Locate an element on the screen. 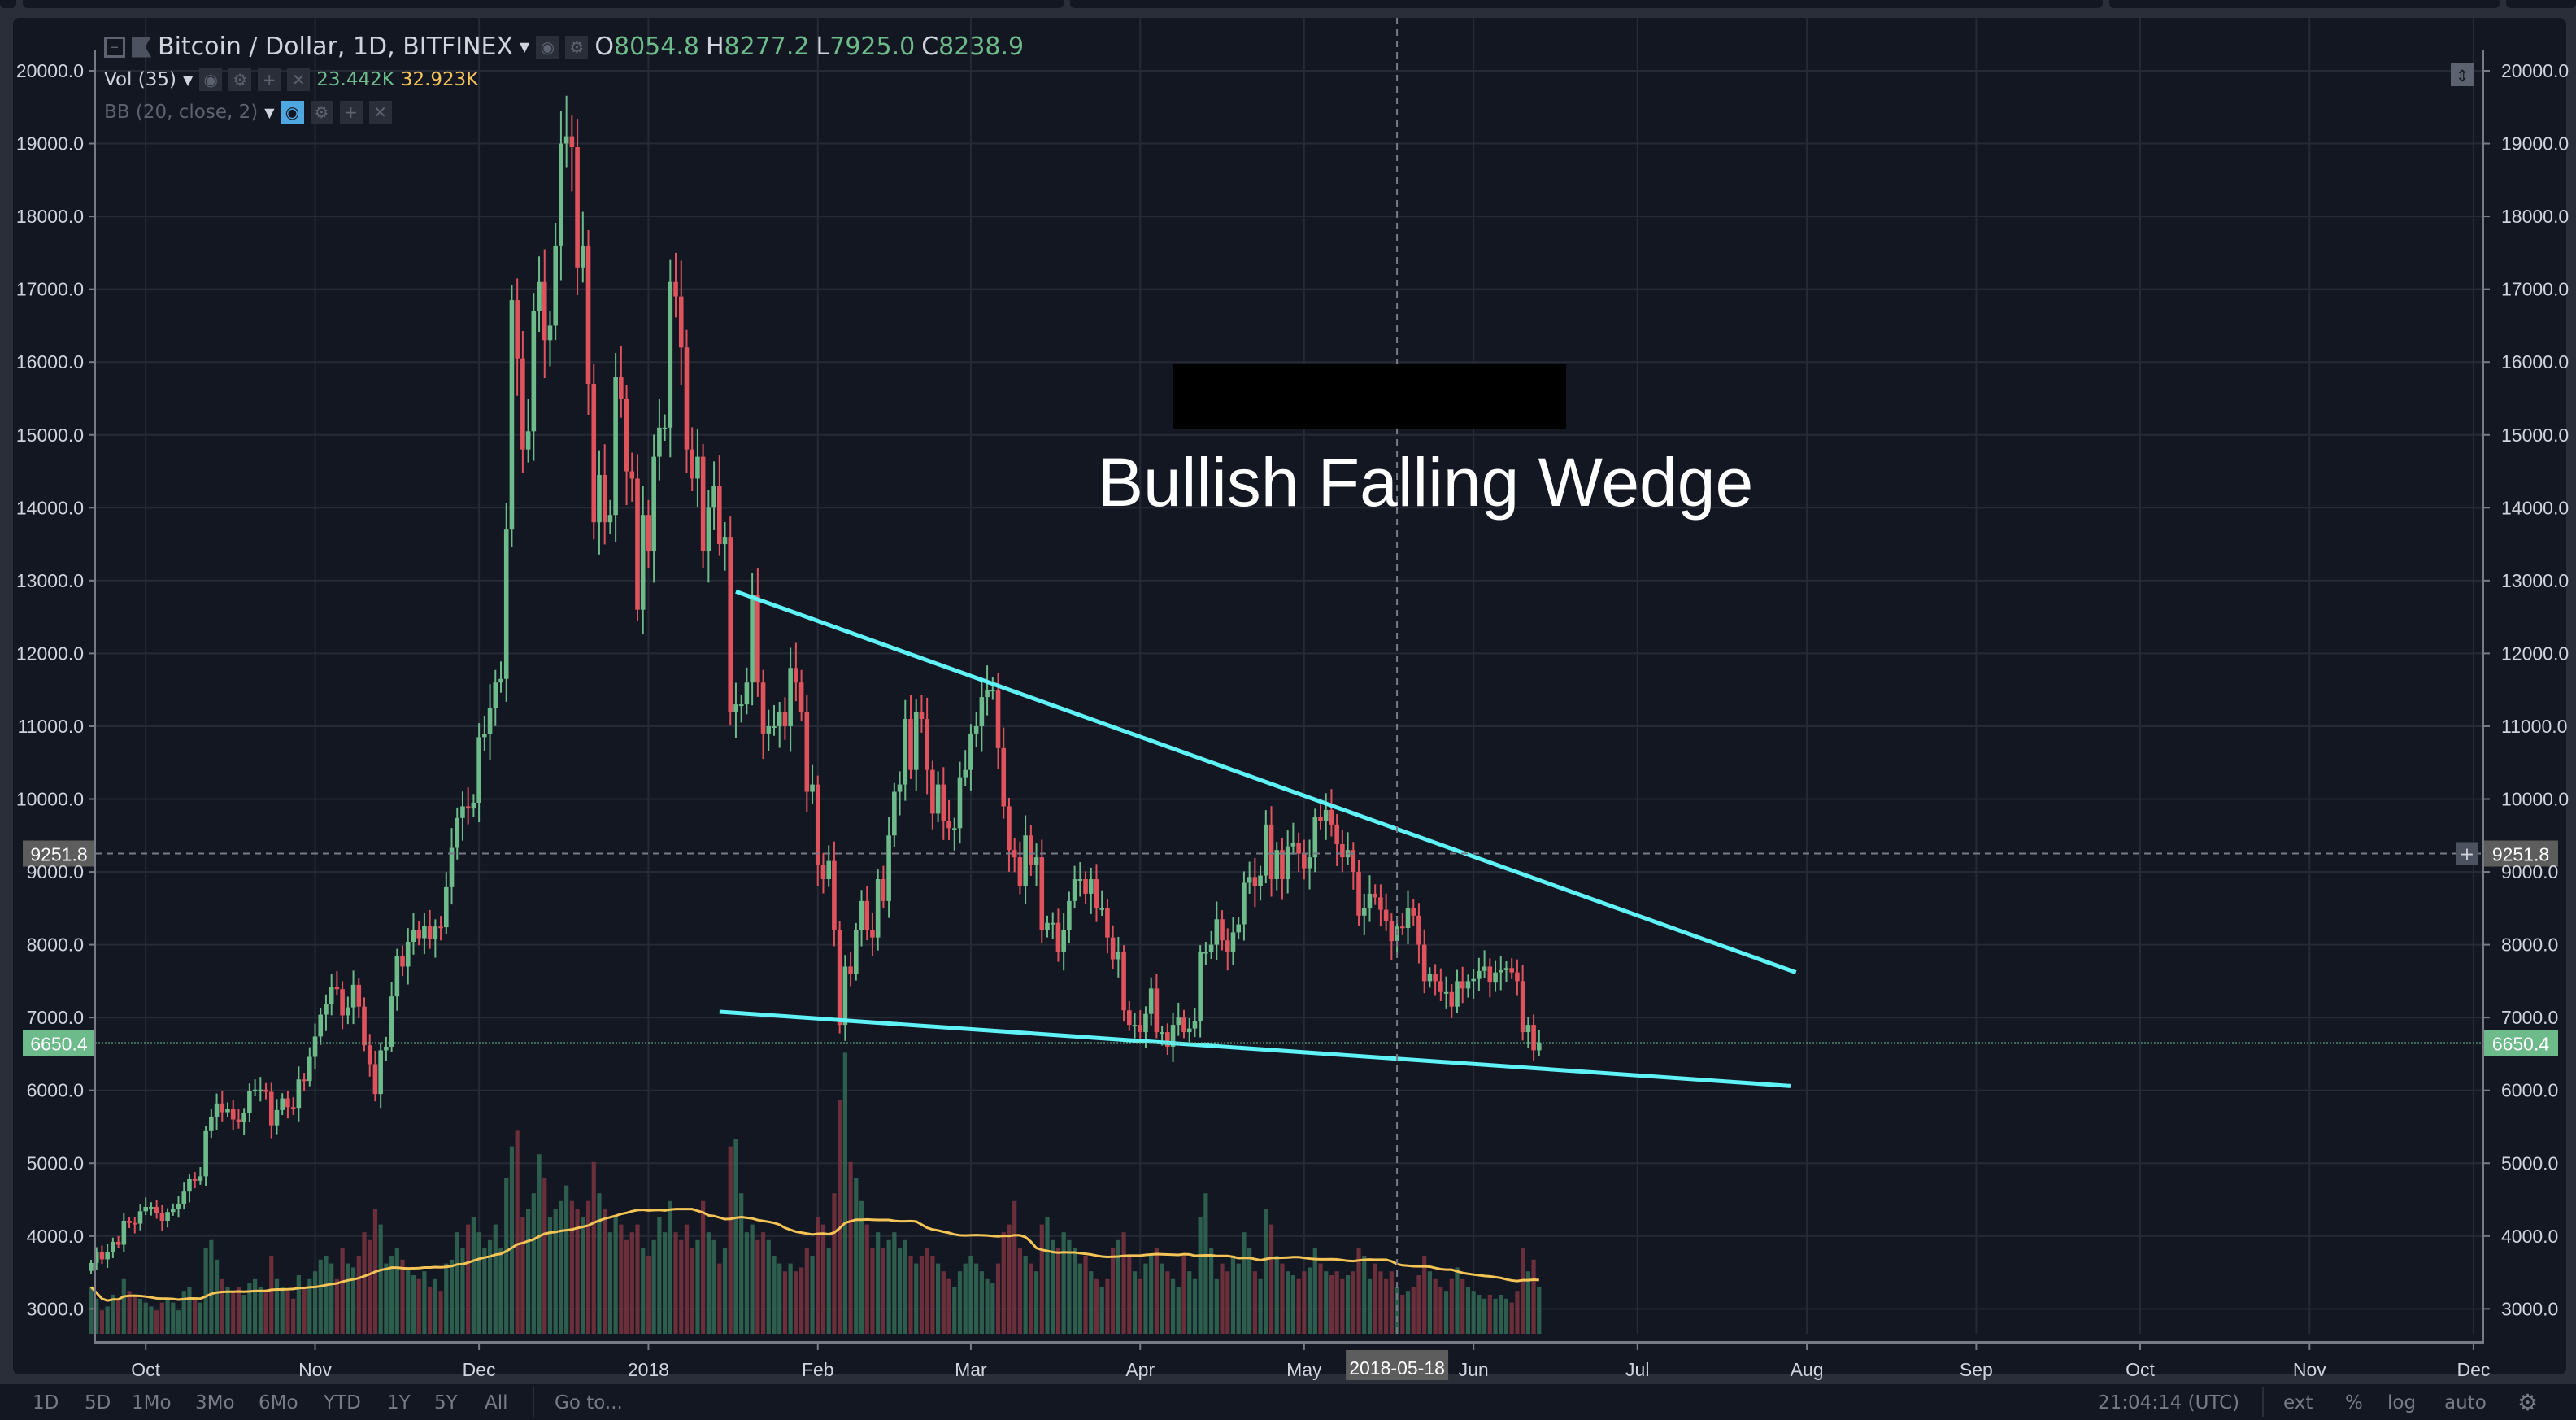 This screenshot has height=1420, width=2576. range-all: All is located at coordinates (496, 1402).